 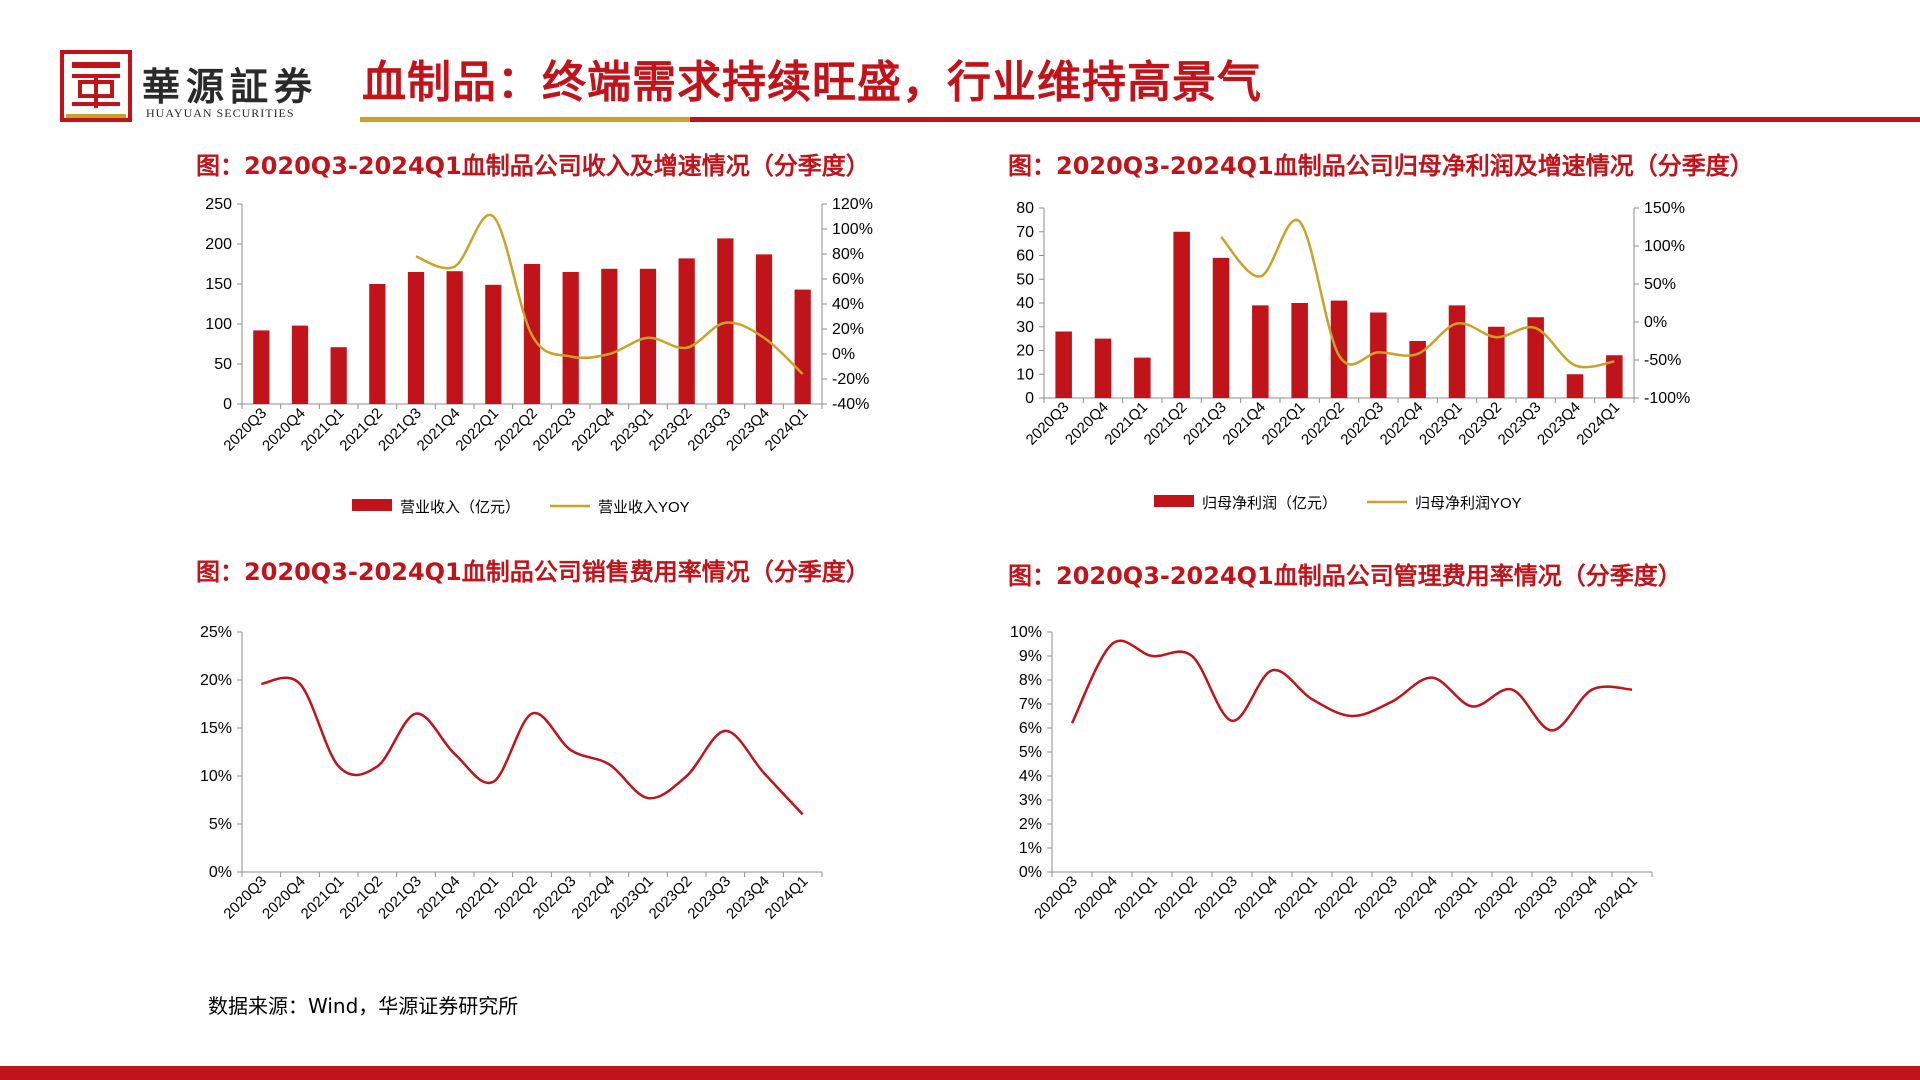 I want to click on y-tick-label: 40, so click(x=1025, y=303).